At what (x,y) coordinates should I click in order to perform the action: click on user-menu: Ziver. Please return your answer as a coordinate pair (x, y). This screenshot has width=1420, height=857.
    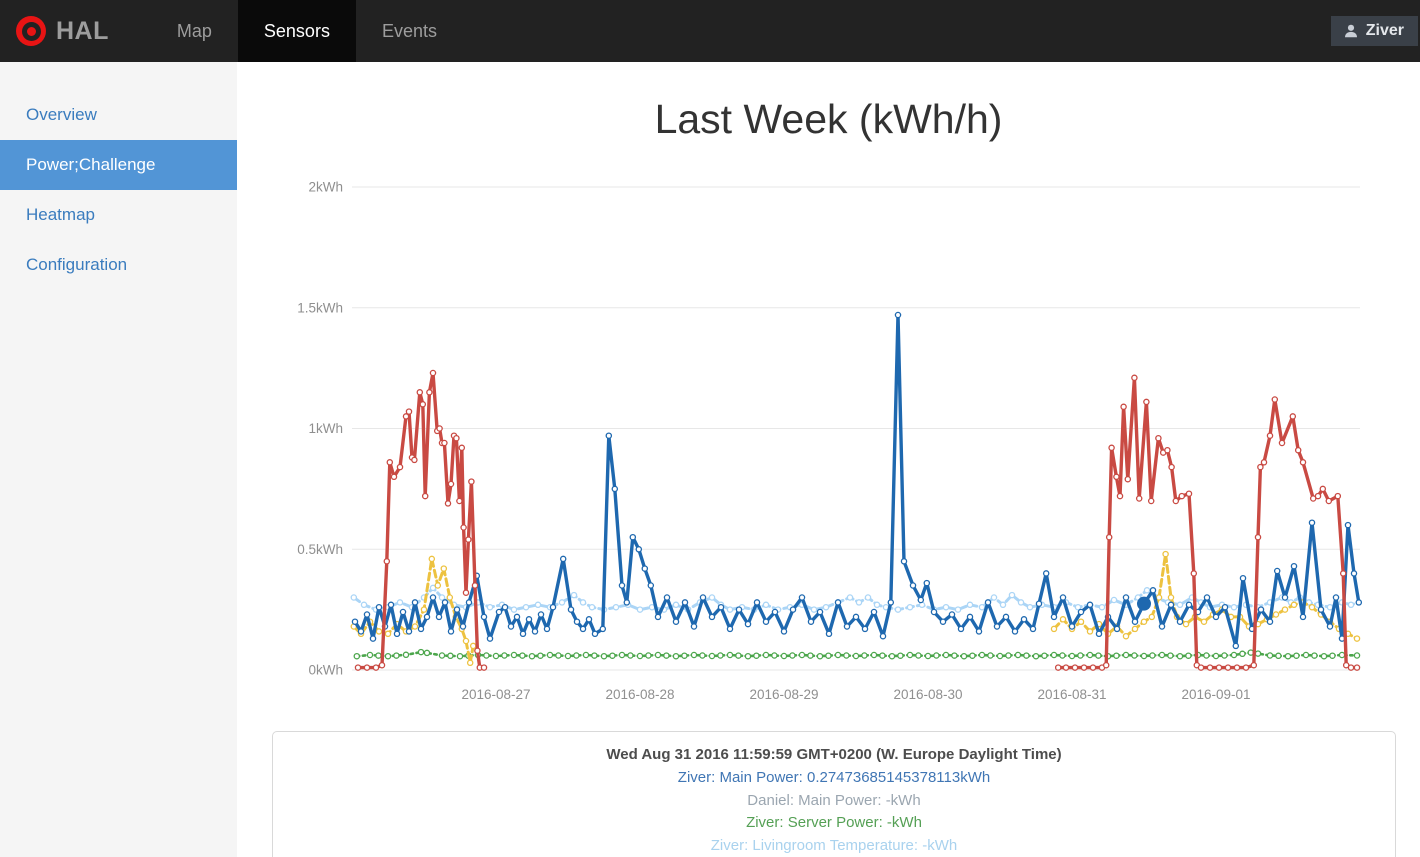
    Looking at the image, I should click on (1374, 31).